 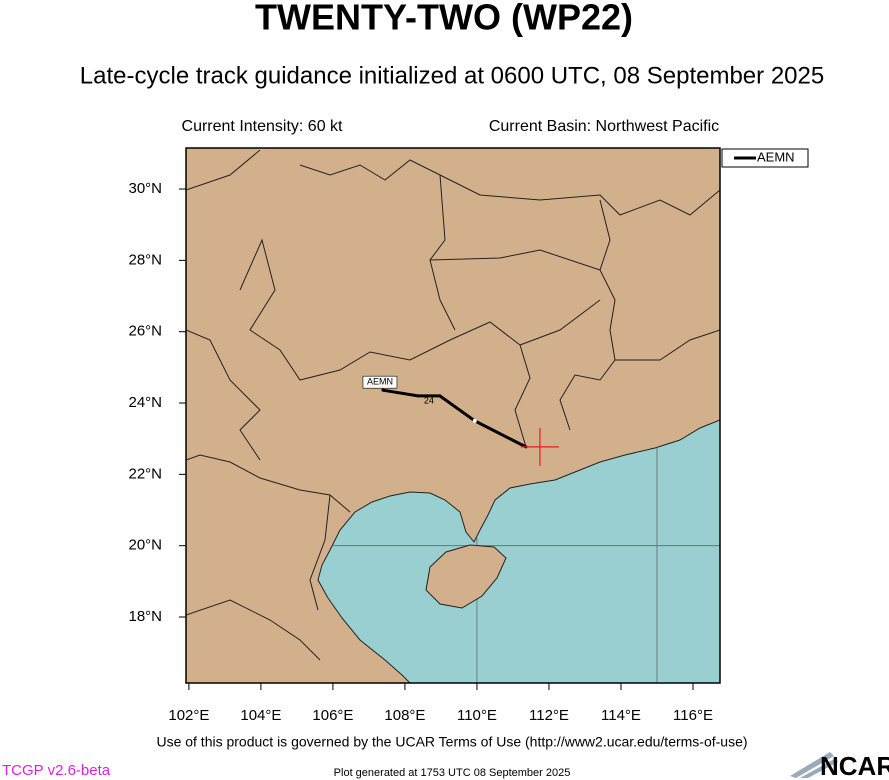 I want to click on hainan, so click(x=466, y=576).